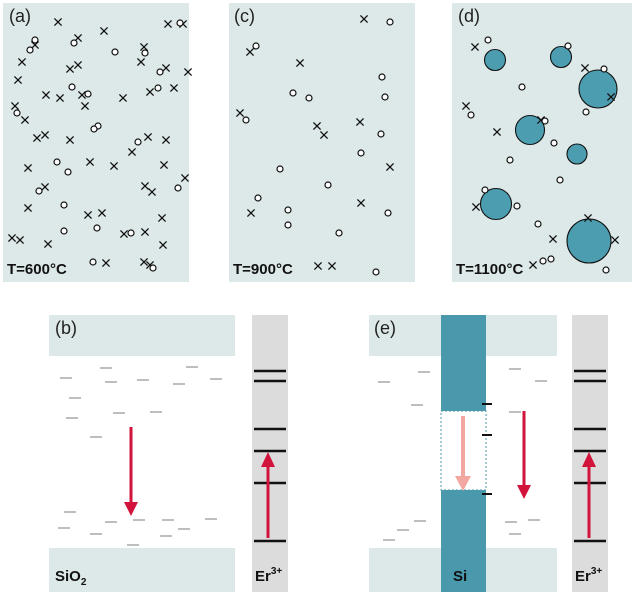 Image resolution: width=634 pixels, height=593 pixels. Describe the element at coordinates (315, 145) in the screenshot. I see `panel-c-markers` at that location.